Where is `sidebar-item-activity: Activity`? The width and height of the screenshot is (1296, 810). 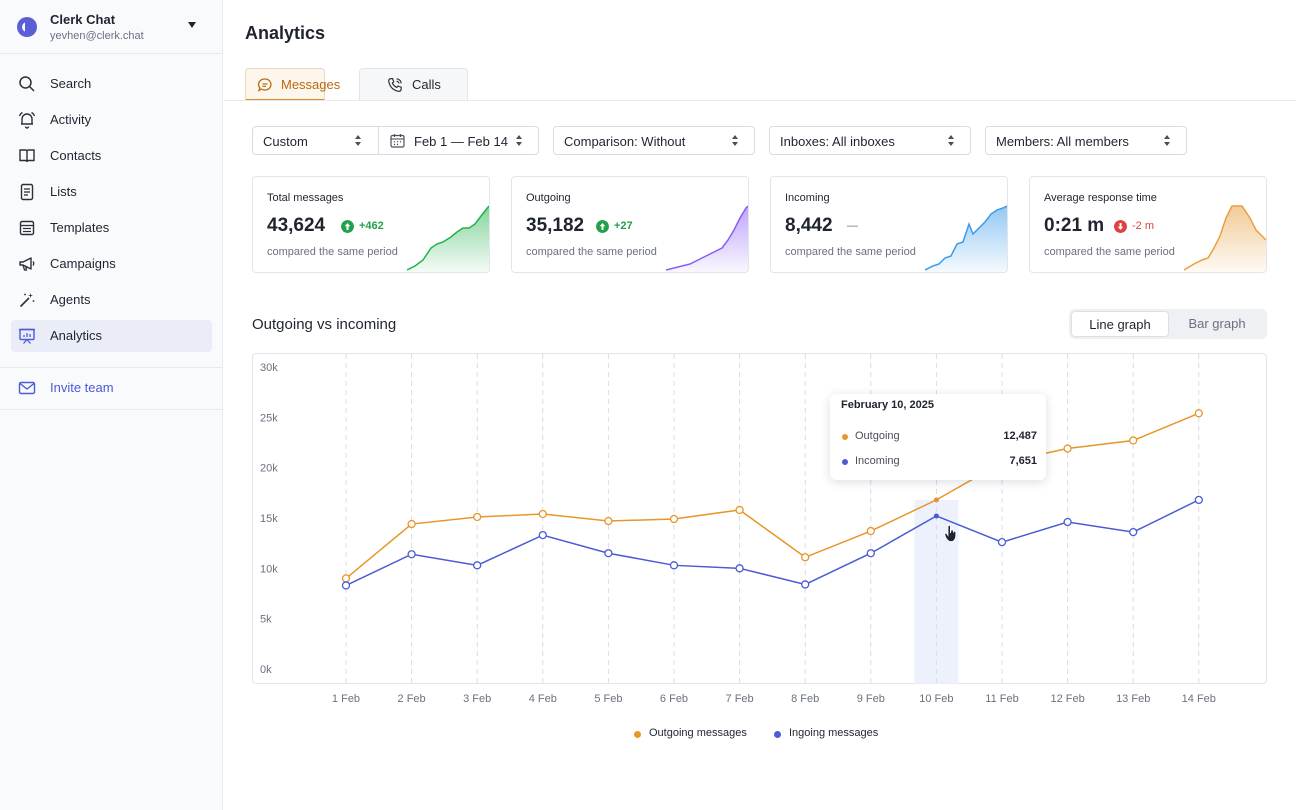 sidebar-item-activity: Activity is located at coordinates (111, 120).